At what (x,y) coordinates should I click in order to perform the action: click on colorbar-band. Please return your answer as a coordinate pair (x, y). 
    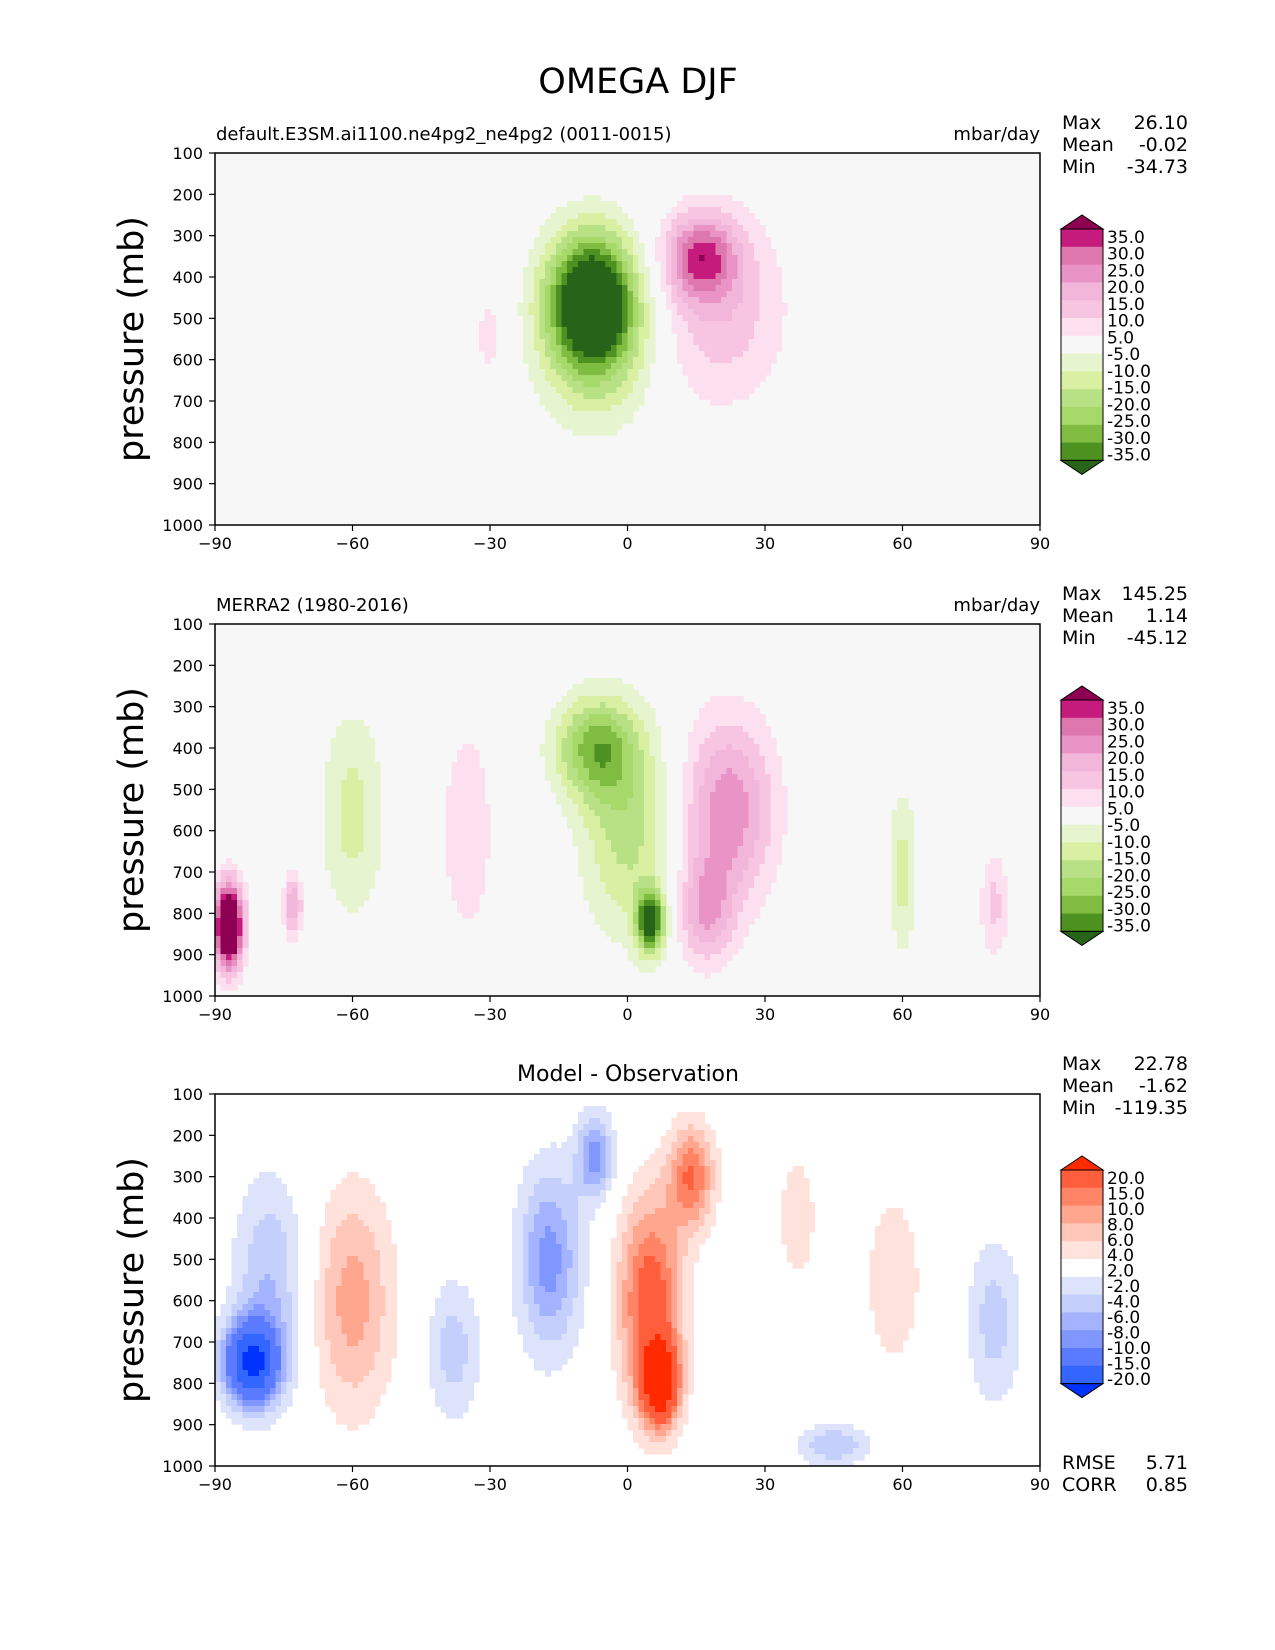
    Looking at the image, I should click on (1082, 798).